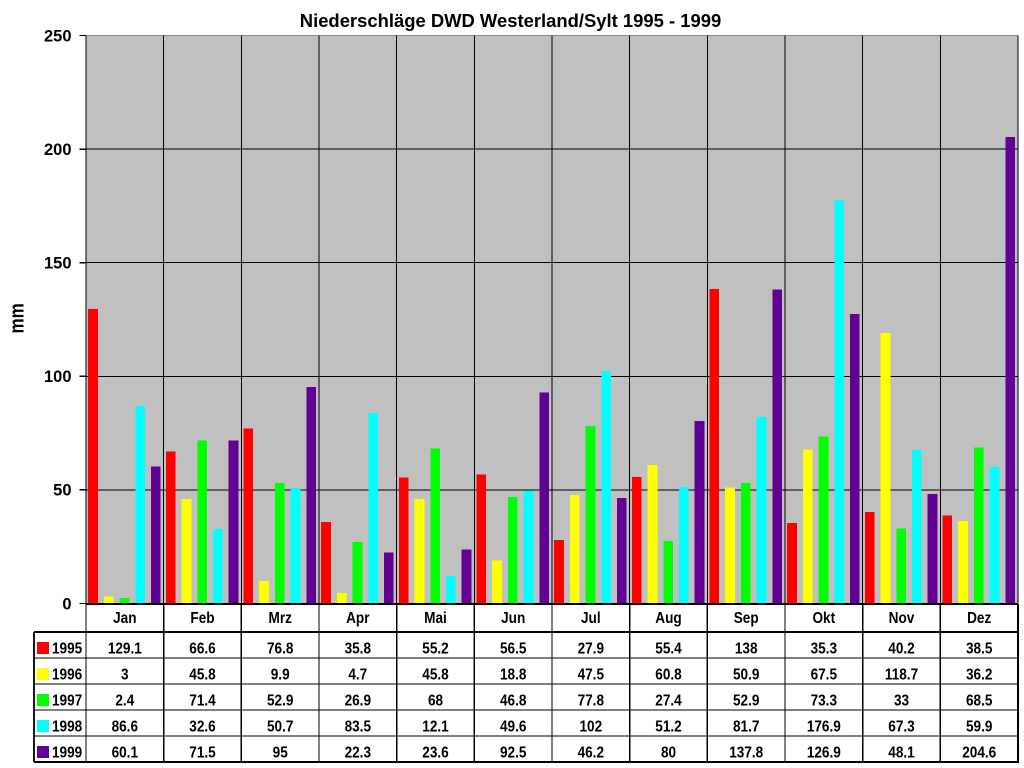  I want to click on svg-text: 76.8, so click(280, 649).